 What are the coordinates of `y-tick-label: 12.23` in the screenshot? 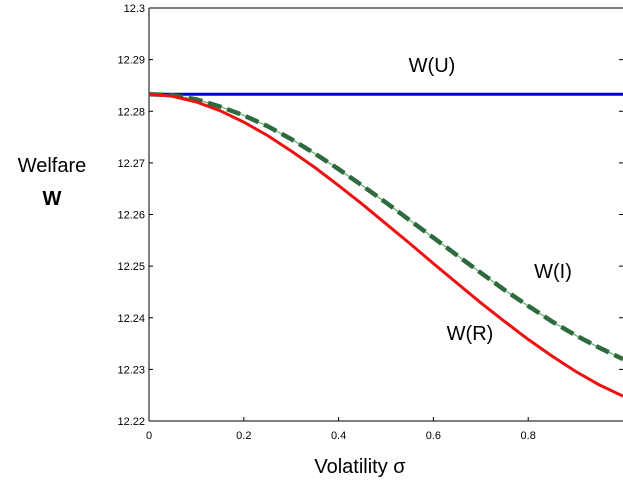 It's located at (131, 370).